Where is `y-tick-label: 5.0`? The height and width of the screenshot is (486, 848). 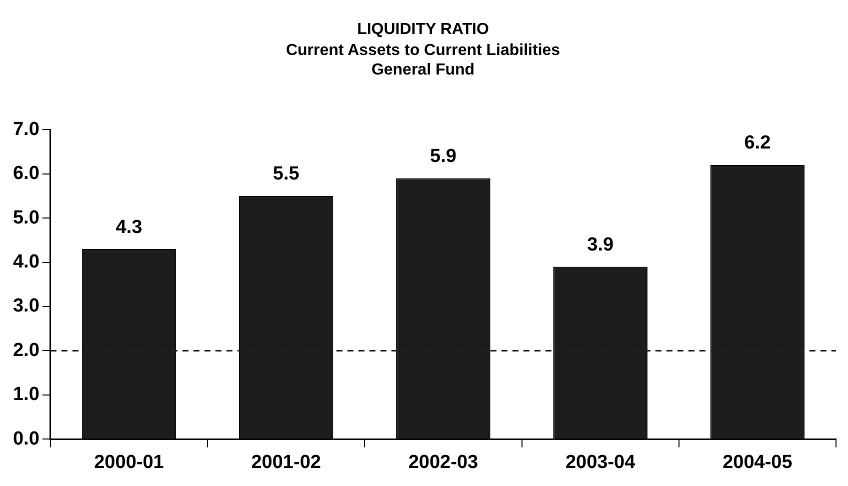
y-tick-label: 5.0 is located at coordinates (26, 217).